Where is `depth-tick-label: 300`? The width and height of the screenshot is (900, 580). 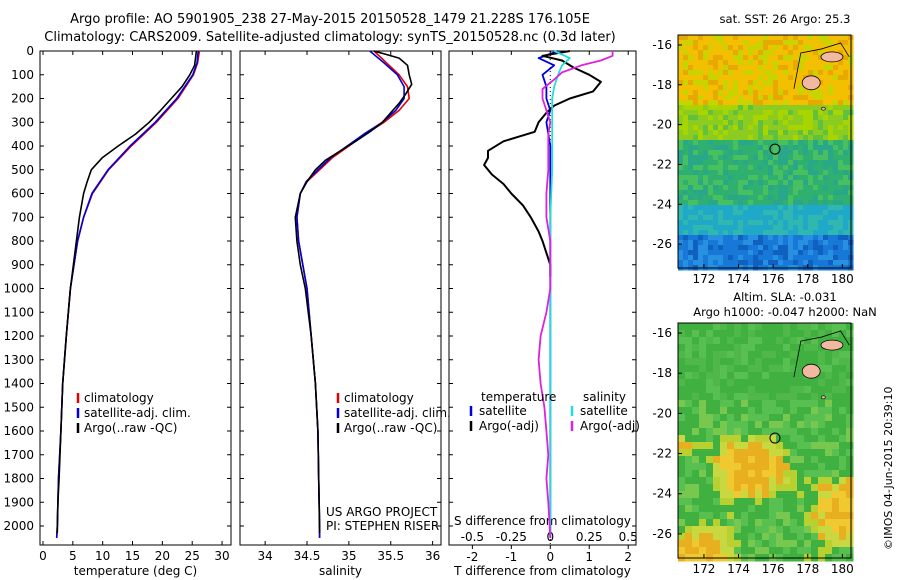 depth-tick-label: 300 is located at coordinates (22, 122).